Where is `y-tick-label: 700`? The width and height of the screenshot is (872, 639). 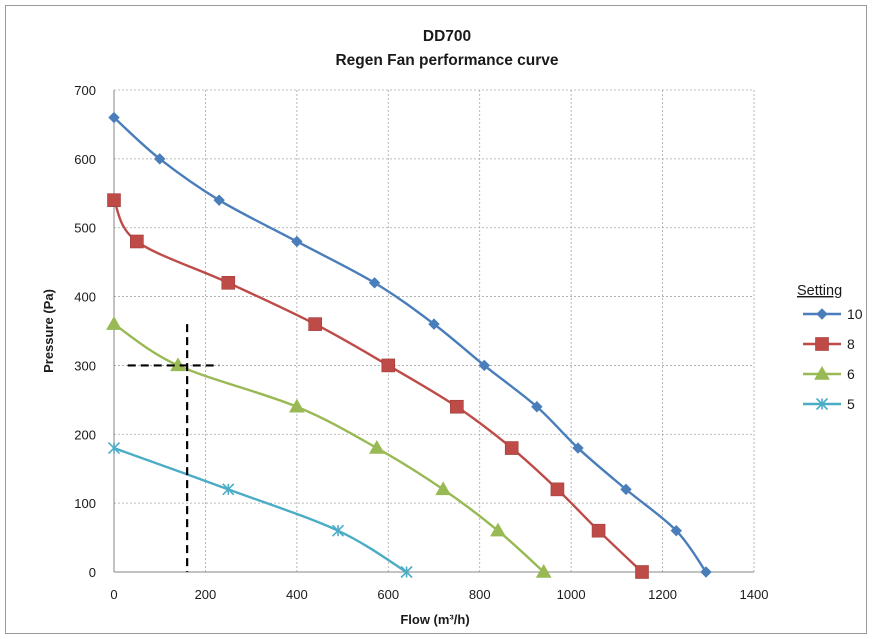
y-tick-label: 700 is located at coordinates (85, 90).